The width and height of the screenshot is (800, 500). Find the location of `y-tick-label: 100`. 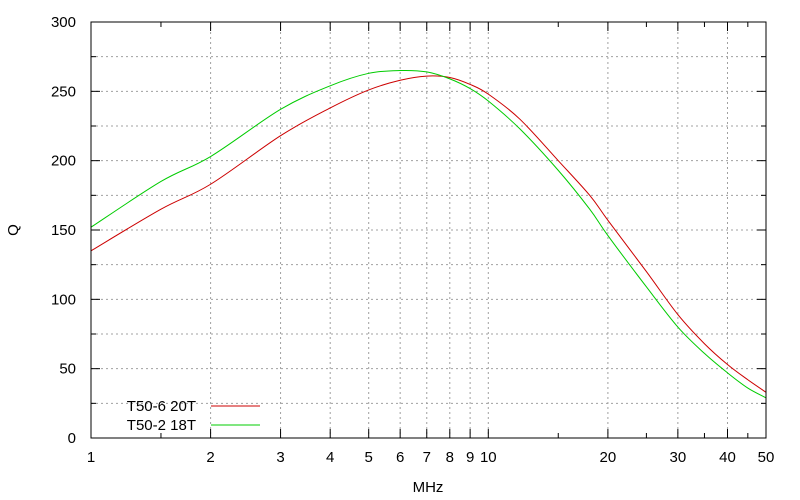

y-tick-label: 100 is located at coordinates (63, 299).